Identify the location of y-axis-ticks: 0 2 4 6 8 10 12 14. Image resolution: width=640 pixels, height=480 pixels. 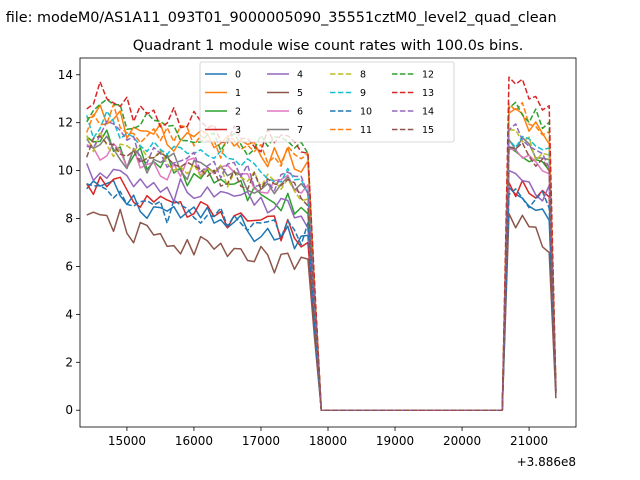
(69, 242).